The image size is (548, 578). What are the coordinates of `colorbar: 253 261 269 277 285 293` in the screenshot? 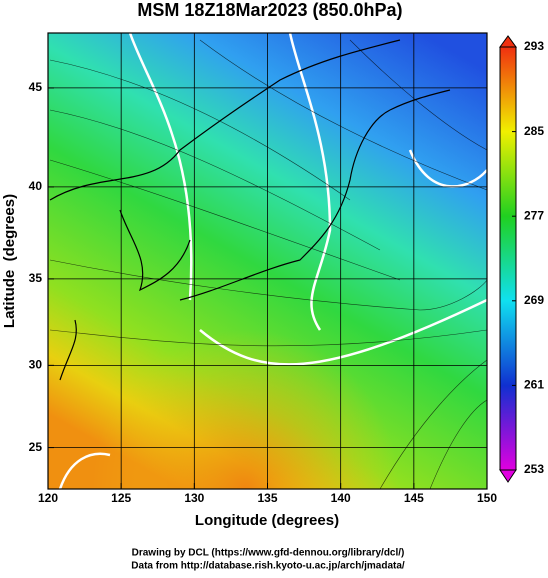 It's located at (521, 259).